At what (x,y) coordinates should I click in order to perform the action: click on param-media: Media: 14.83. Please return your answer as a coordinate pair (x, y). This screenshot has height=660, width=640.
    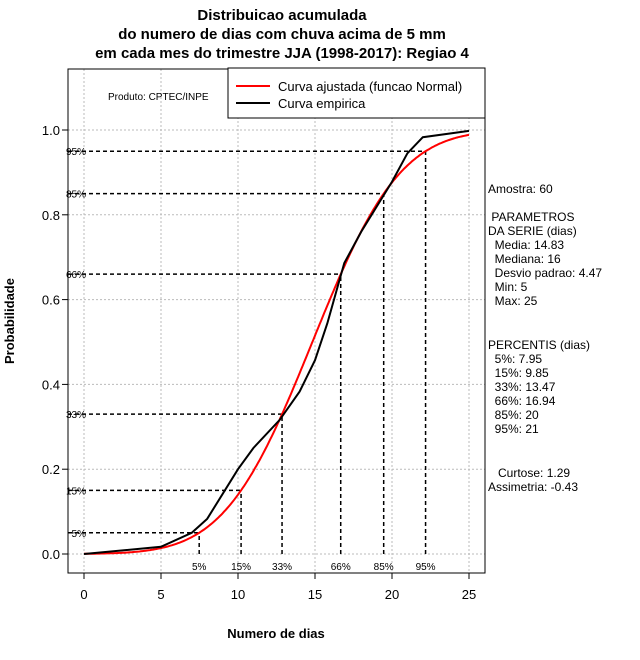
    Looking at the image, I should click on (526, 245).